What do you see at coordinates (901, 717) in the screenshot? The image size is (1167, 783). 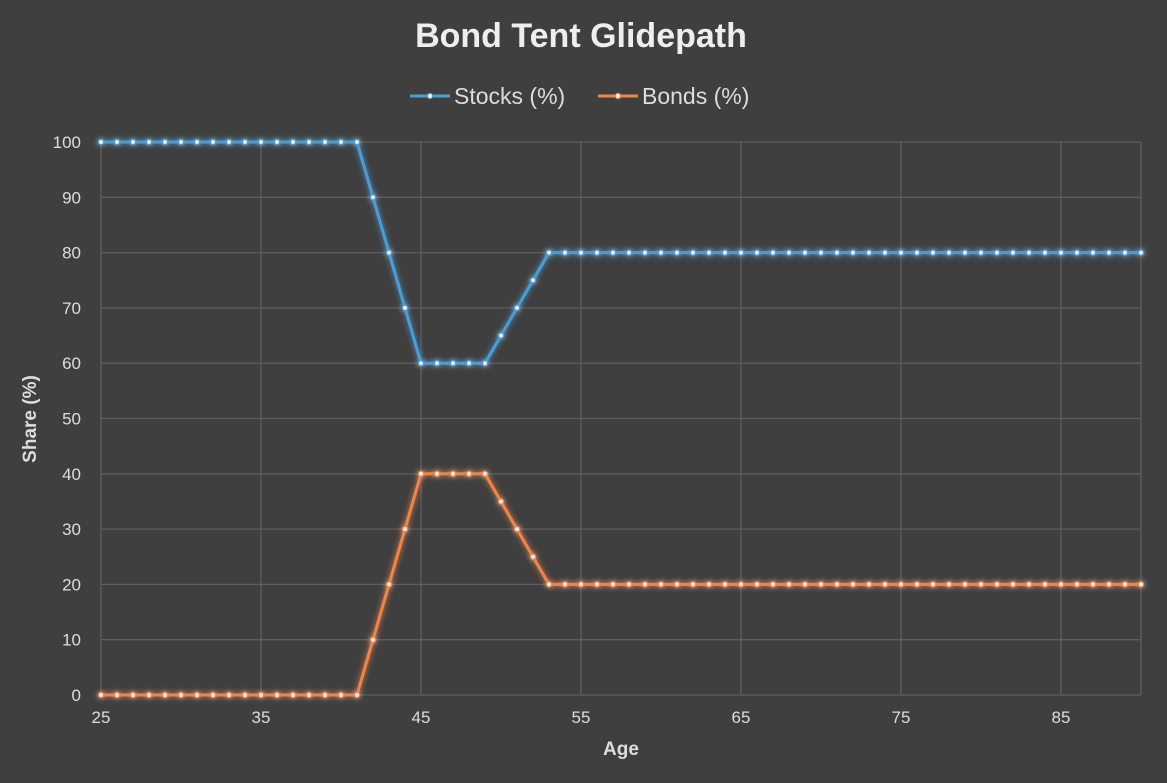 I see `x-tick-label: 75` at bounding box center [901, 717].